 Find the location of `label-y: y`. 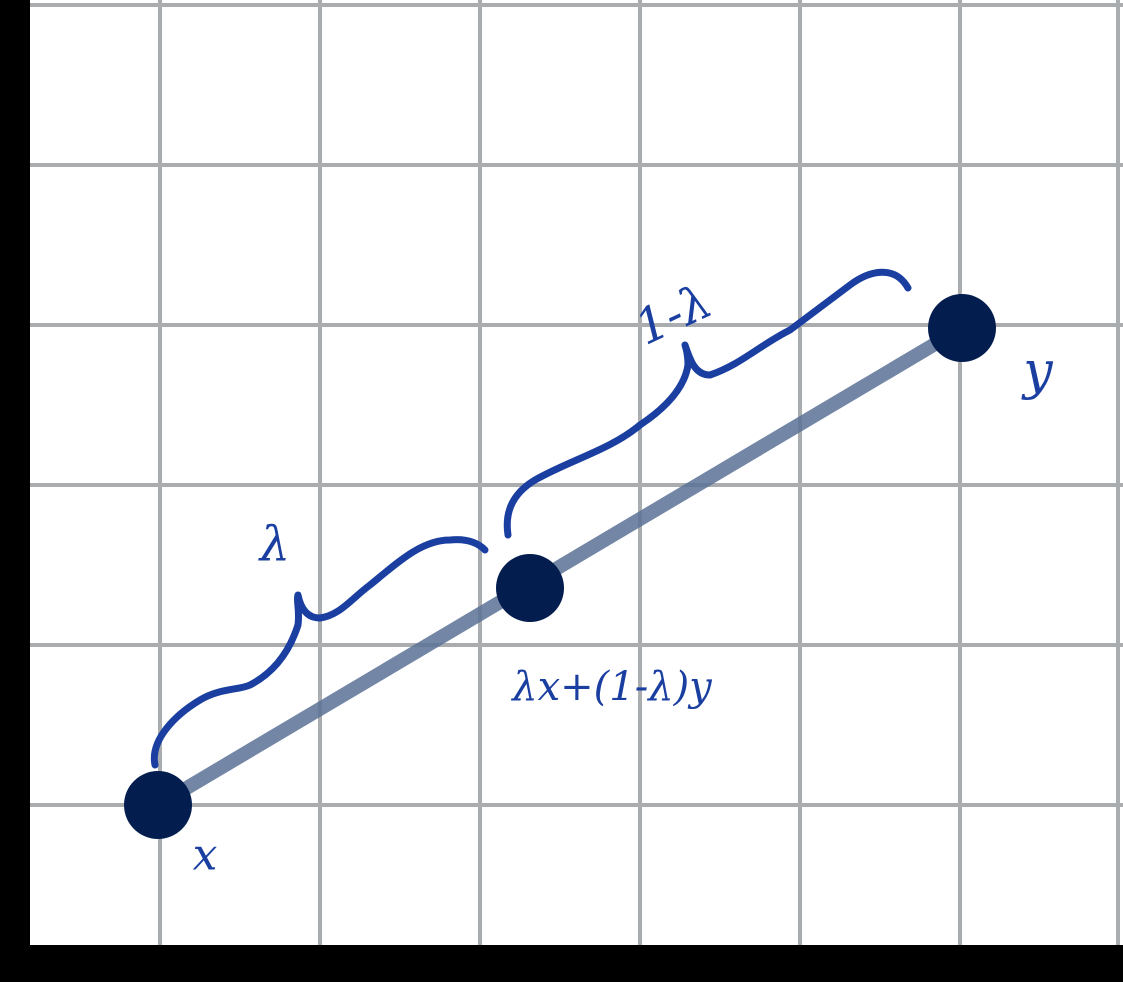

label-y: y is located at coordinates (1037, 372).